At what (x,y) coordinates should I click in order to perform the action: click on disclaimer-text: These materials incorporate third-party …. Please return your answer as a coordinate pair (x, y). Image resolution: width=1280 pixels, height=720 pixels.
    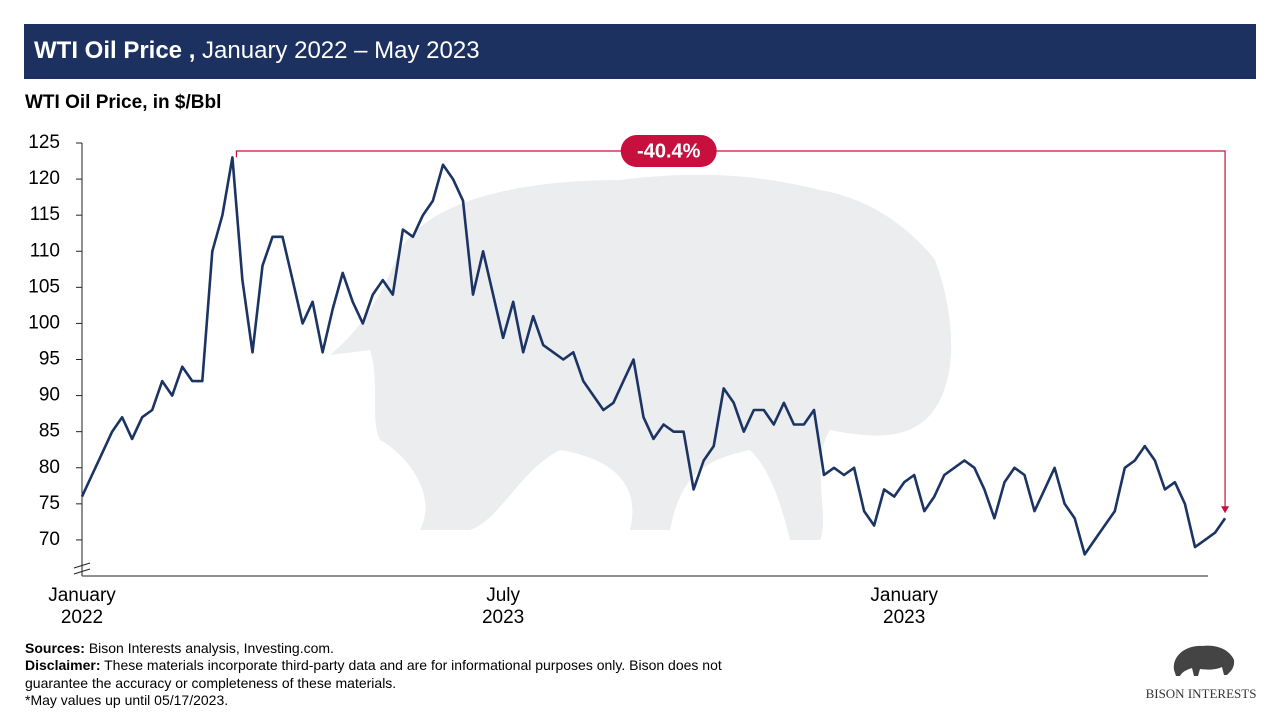
    Looking at the image, I should click on (373, 674).